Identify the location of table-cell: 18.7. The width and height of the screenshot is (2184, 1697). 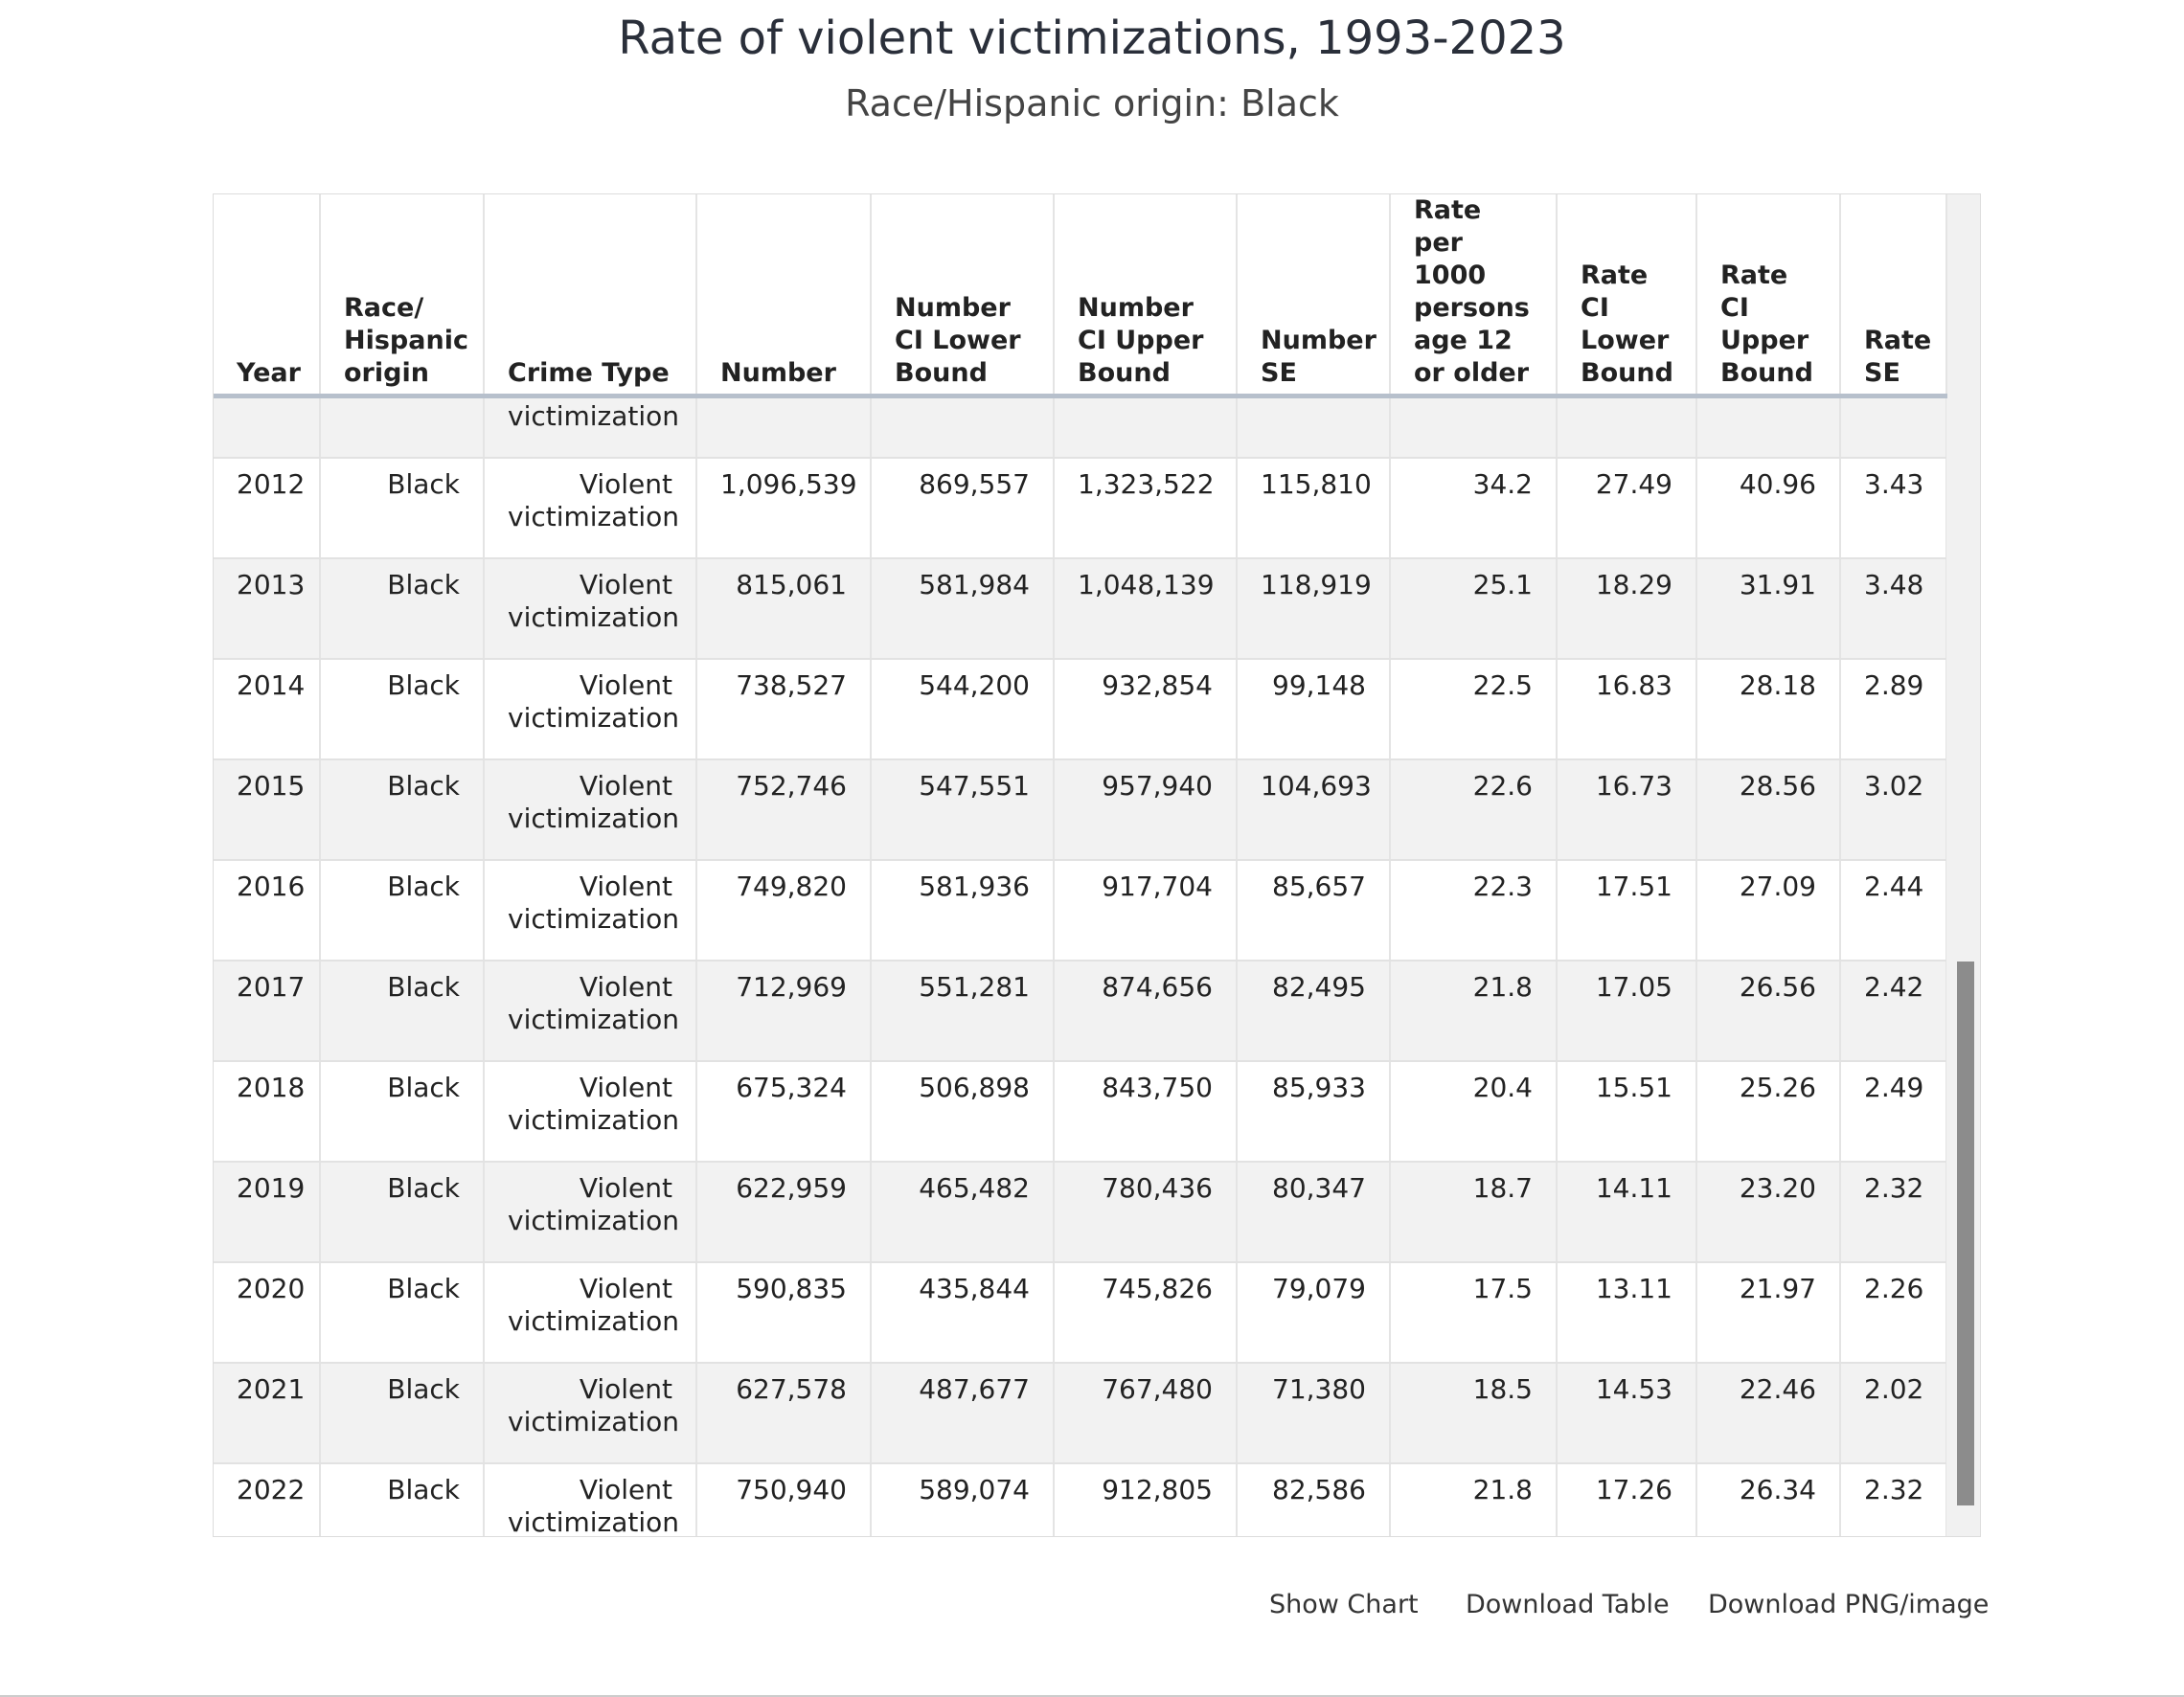
(1474, 1212).